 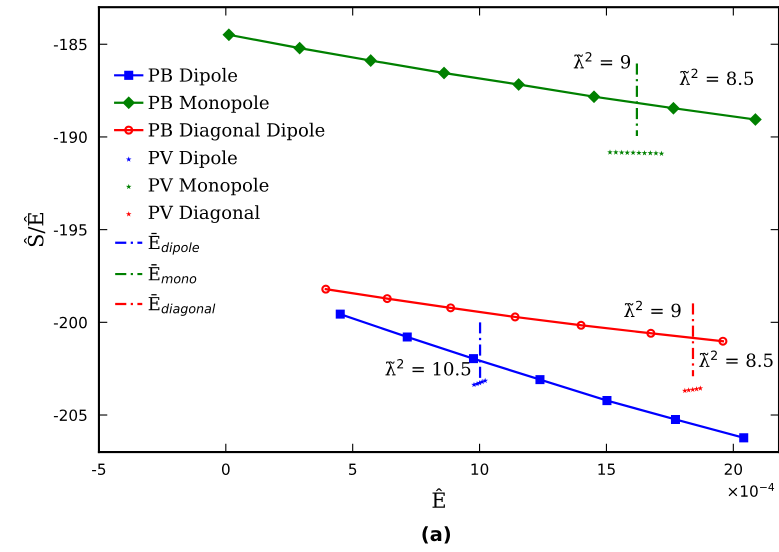 I want to click on y-tick-label: -185, so click(x=70, y=44).